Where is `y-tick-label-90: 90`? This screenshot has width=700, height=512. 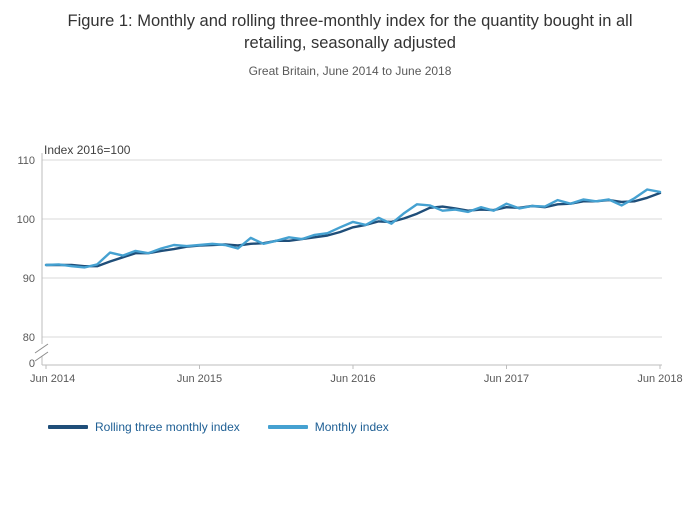
y-tick-label-90: 90 is located at coordinates (29, 279).